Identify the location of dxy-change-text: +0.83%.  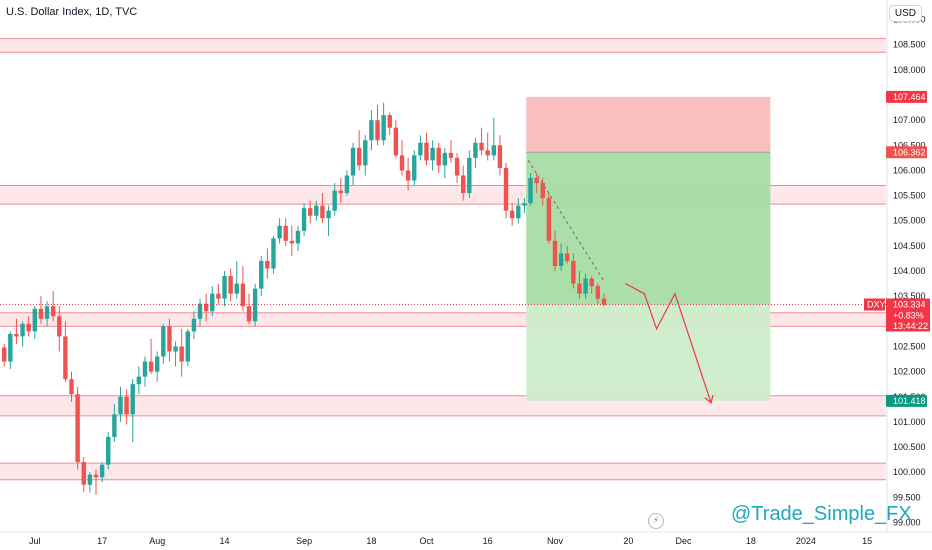
(908, 316).